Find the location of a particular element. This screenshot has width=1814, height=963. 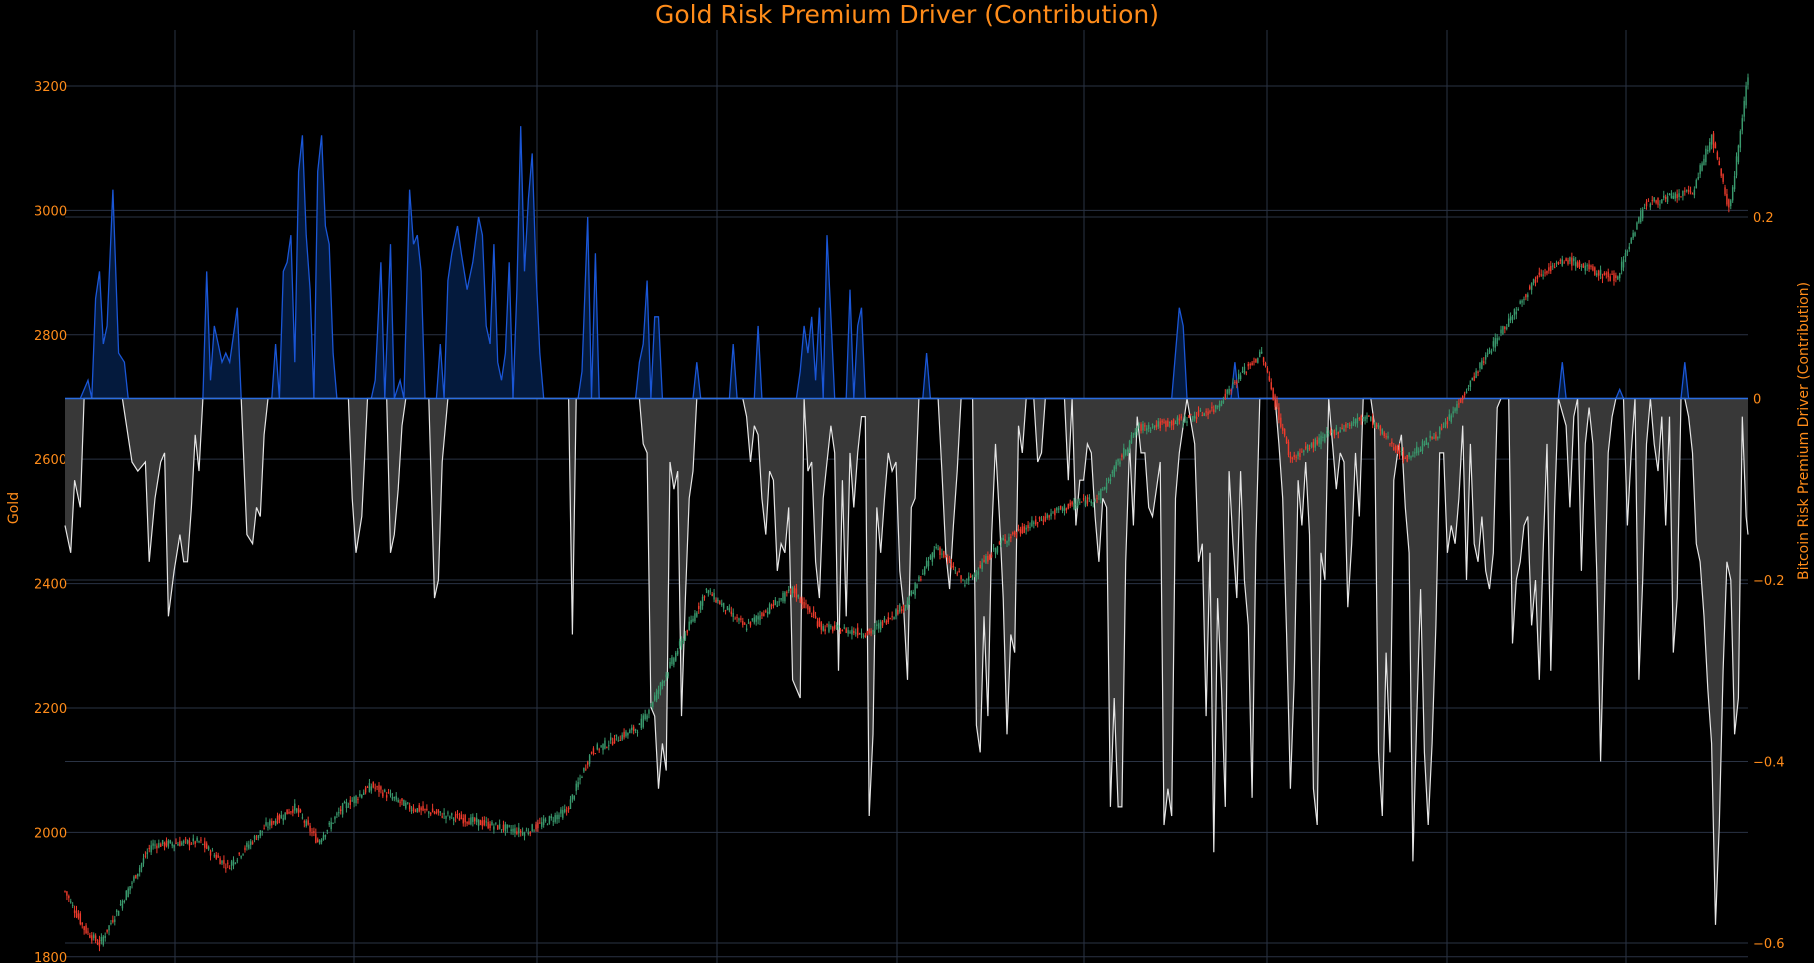

chart-title: Gold Risk Premium Driver (Contribution) is located at coordinates (907, 14).